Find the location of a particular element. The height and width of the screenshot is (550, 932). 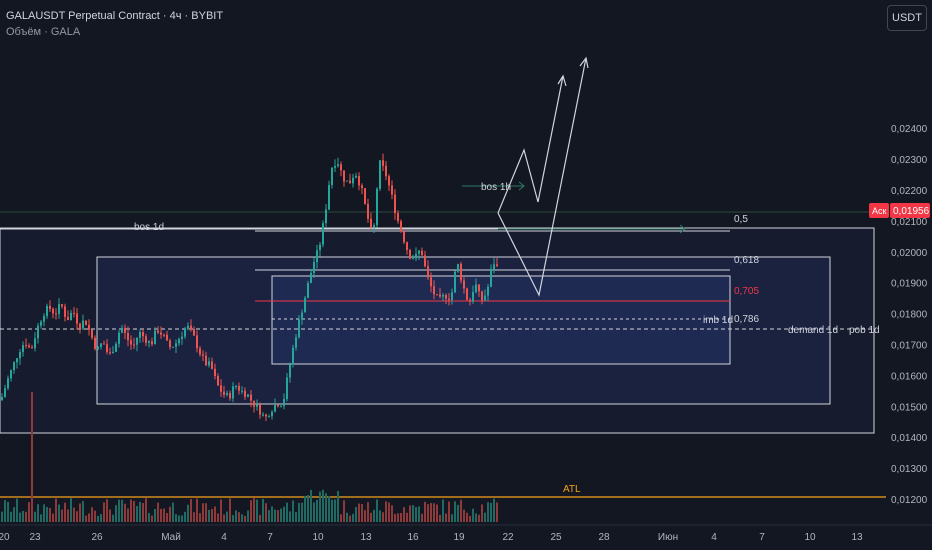

pob-1d-label: pob 1d is located at coordinates (864, 330).